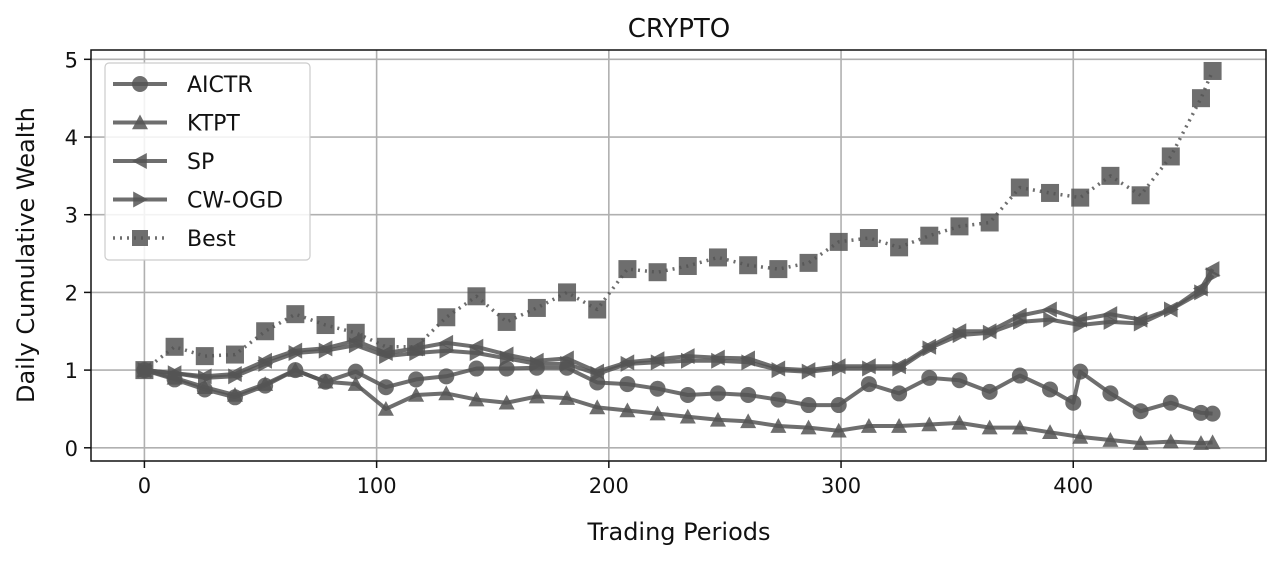 The height and width of the screenshot is (561, 1281). I want to click on y-axis-title: Daily Cumulative Wealth, so click(26, 255).